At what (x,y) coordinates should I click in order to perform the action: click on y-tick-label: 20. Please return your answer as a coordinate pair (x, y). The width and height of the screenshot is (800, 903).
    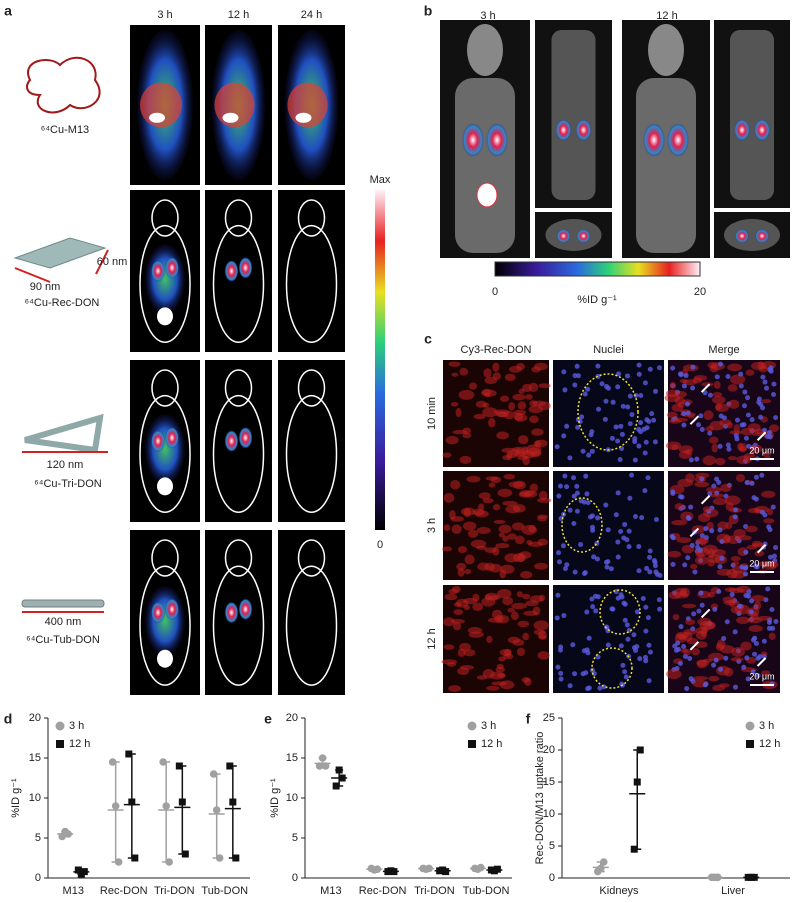
    Looking at the image, I should click on (292, 718).